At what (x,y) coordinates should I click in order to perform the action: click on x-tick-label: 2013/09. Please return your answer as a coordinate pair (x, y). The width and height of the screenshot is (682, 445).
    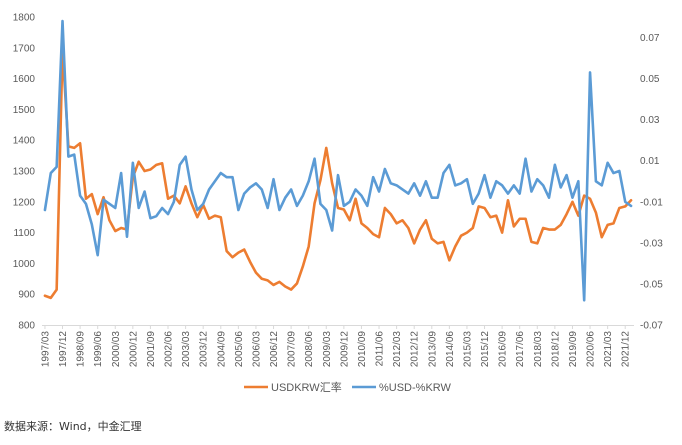
    Looking at the image, I should click on (432, 349).